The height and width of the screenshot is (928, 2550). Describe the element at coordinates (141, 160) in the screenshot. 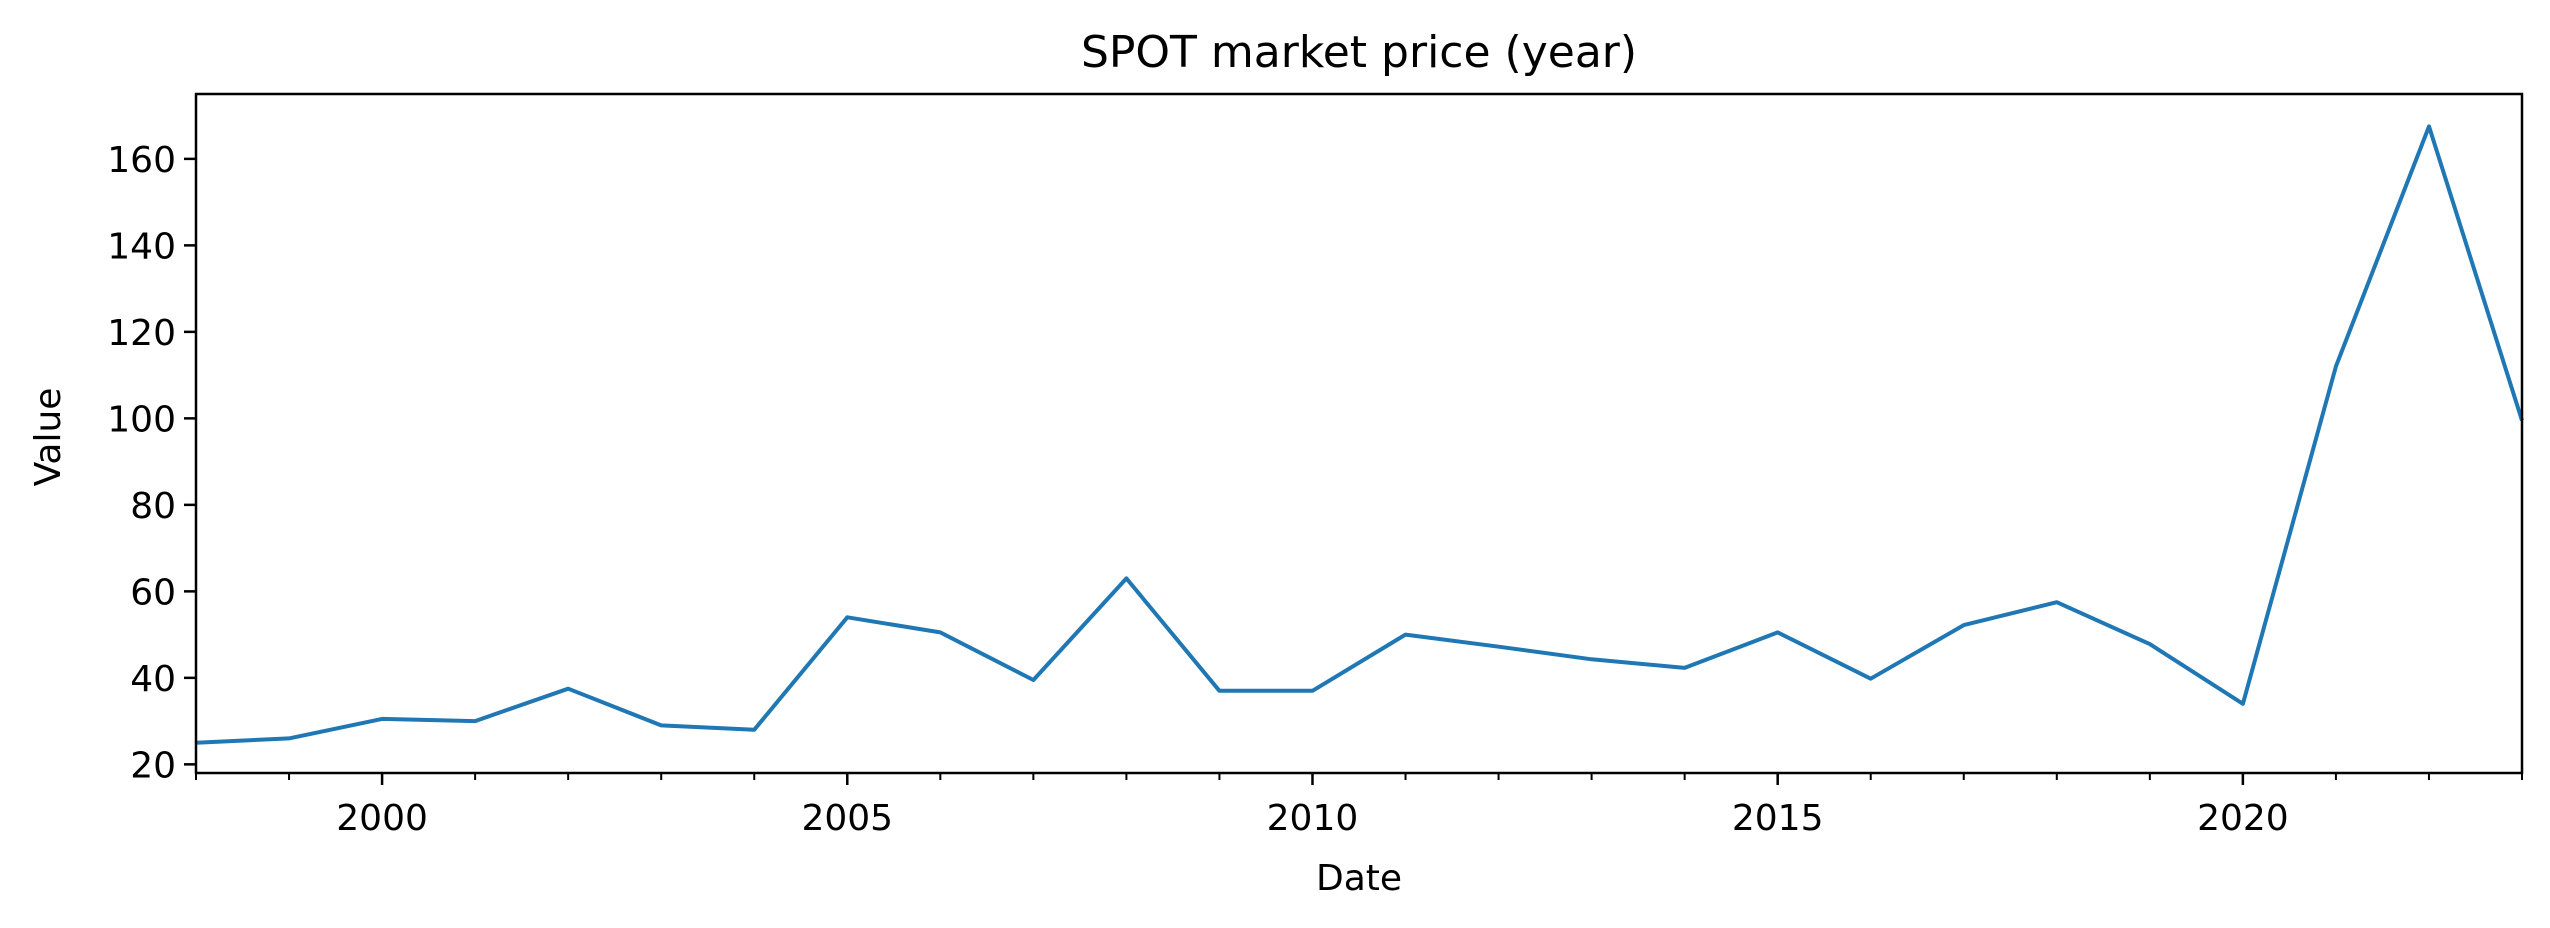

I see `y-tick-label: 160` at that location.